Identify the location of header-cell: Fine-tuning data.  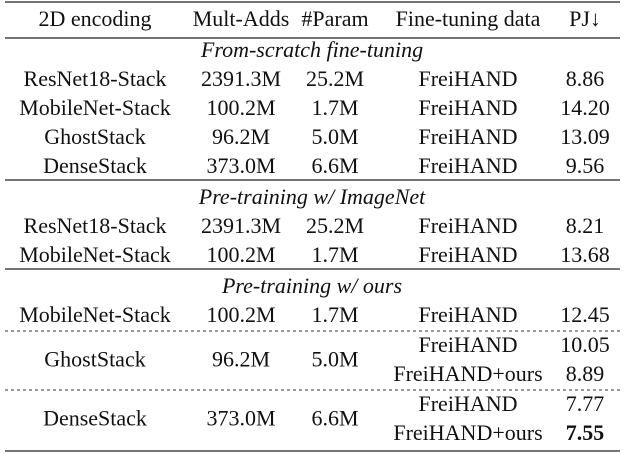
(468, 18).